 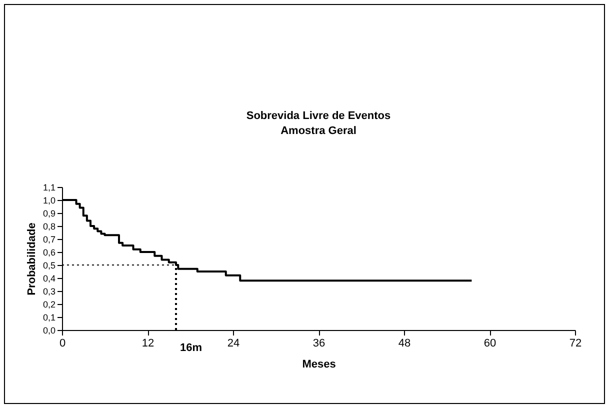 I want to click on x-tick-label: 12, so click(x=148, y=344).